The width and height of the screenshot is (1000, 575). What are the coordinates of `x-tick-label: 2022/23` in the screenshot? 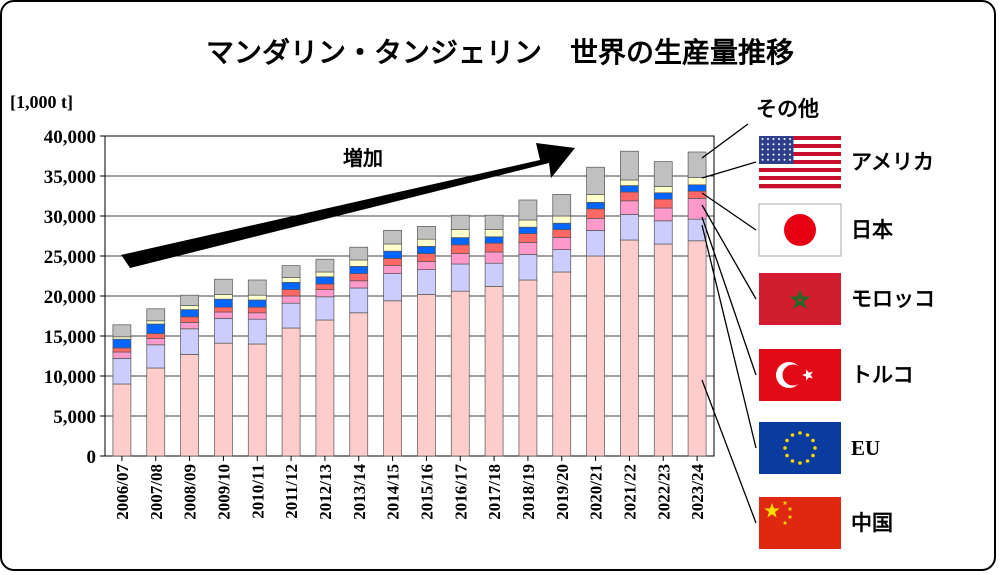 It's located at (663, 492).